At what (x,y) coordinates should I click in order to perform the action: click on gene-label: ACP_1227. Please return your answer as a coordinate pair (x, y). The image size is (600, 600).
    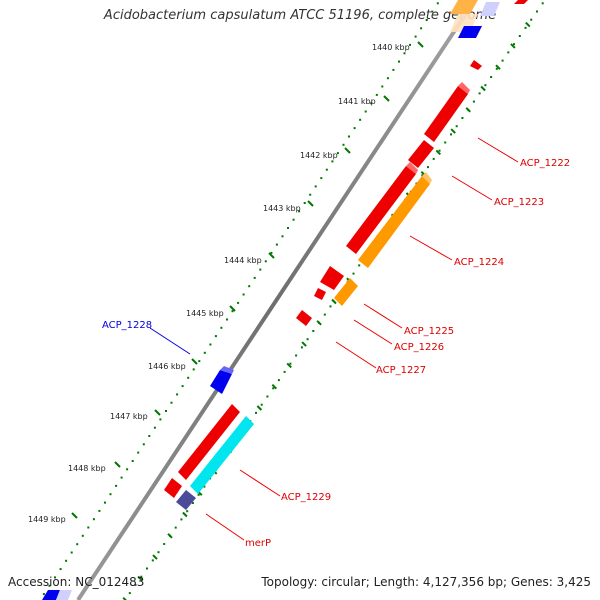
    Looking at the image, I should click on (401, 370).